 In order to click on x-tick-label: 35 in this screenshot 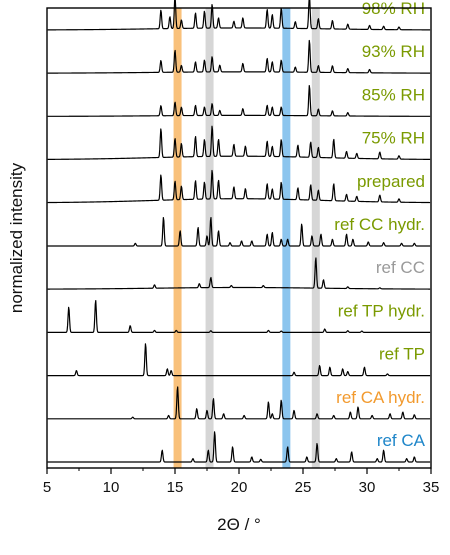, I will do `click(431, 487)`.